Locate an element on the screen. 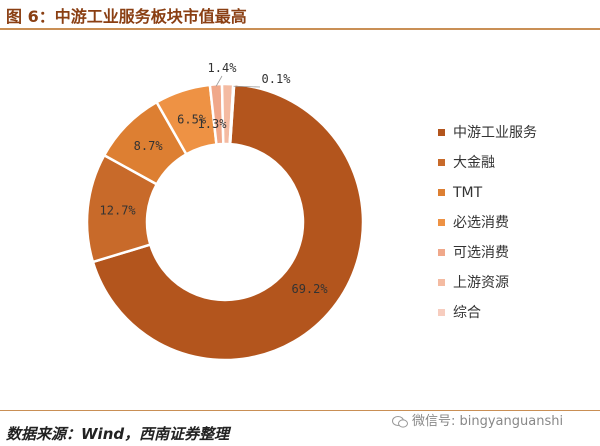  legend-item-2: 大金融 is located at coordinates (487, 163).